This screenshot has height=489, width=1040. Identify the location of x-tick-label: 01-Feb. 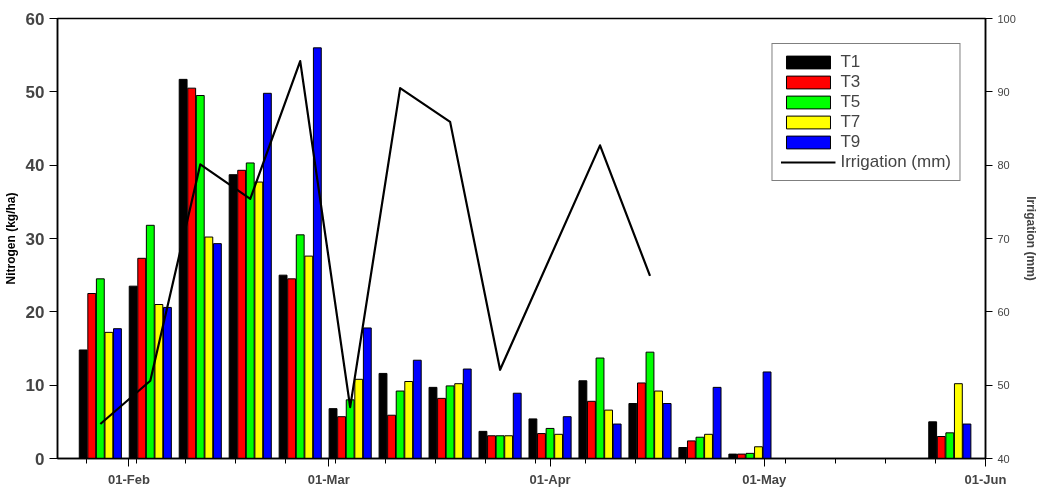
(128, 479).